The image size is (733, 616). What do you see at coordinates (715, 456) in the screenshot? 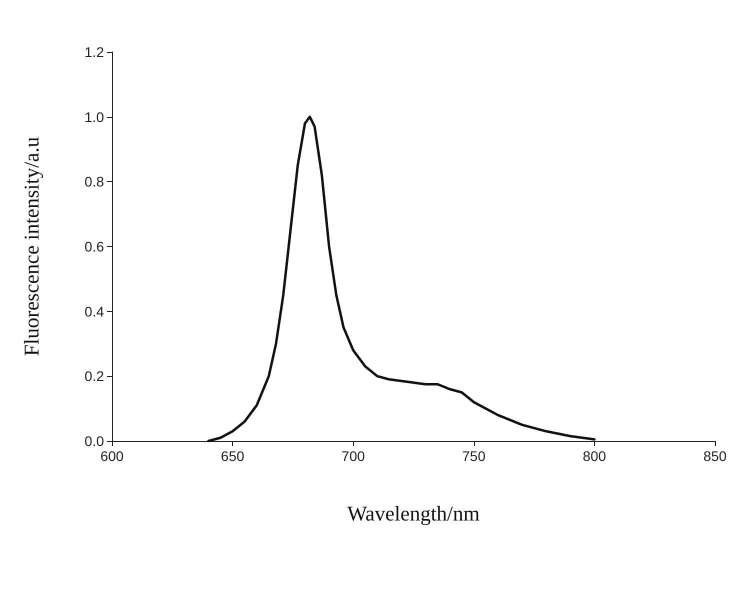
I see `x-tick-label: 850` at bounding box center [715, 456].